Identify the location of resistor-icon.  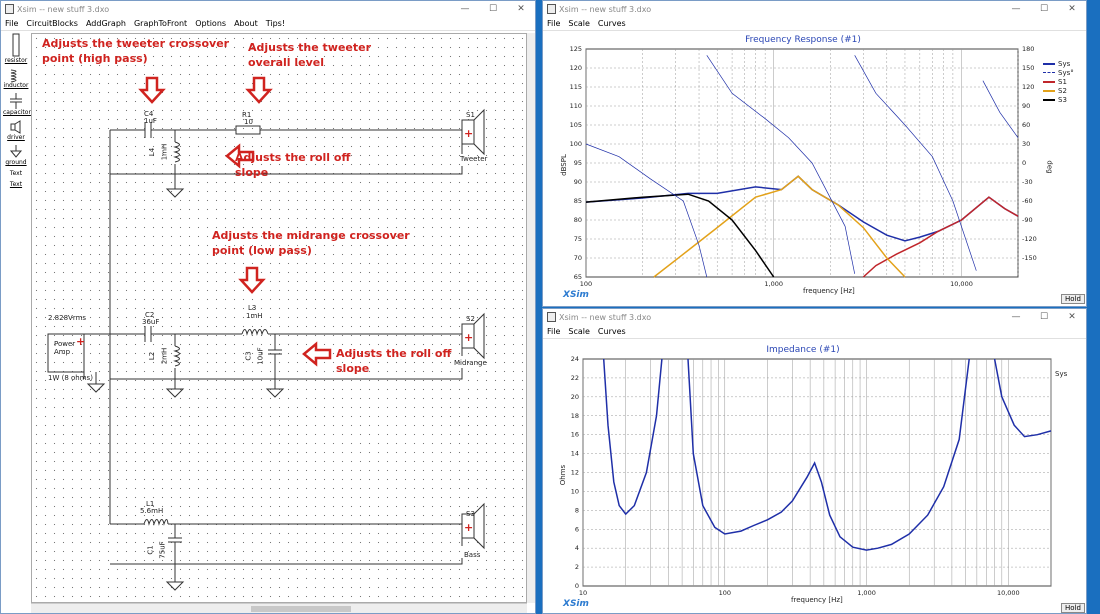
(16, 45).